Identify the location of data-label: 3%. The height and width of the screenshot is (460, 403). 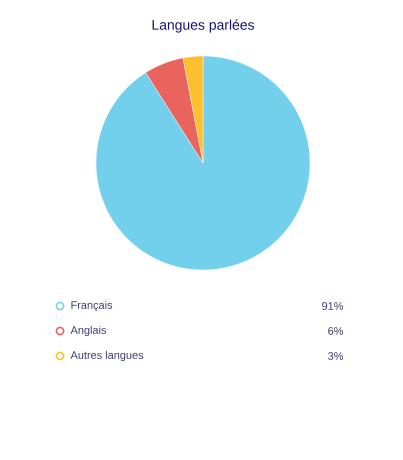
(336, 356).